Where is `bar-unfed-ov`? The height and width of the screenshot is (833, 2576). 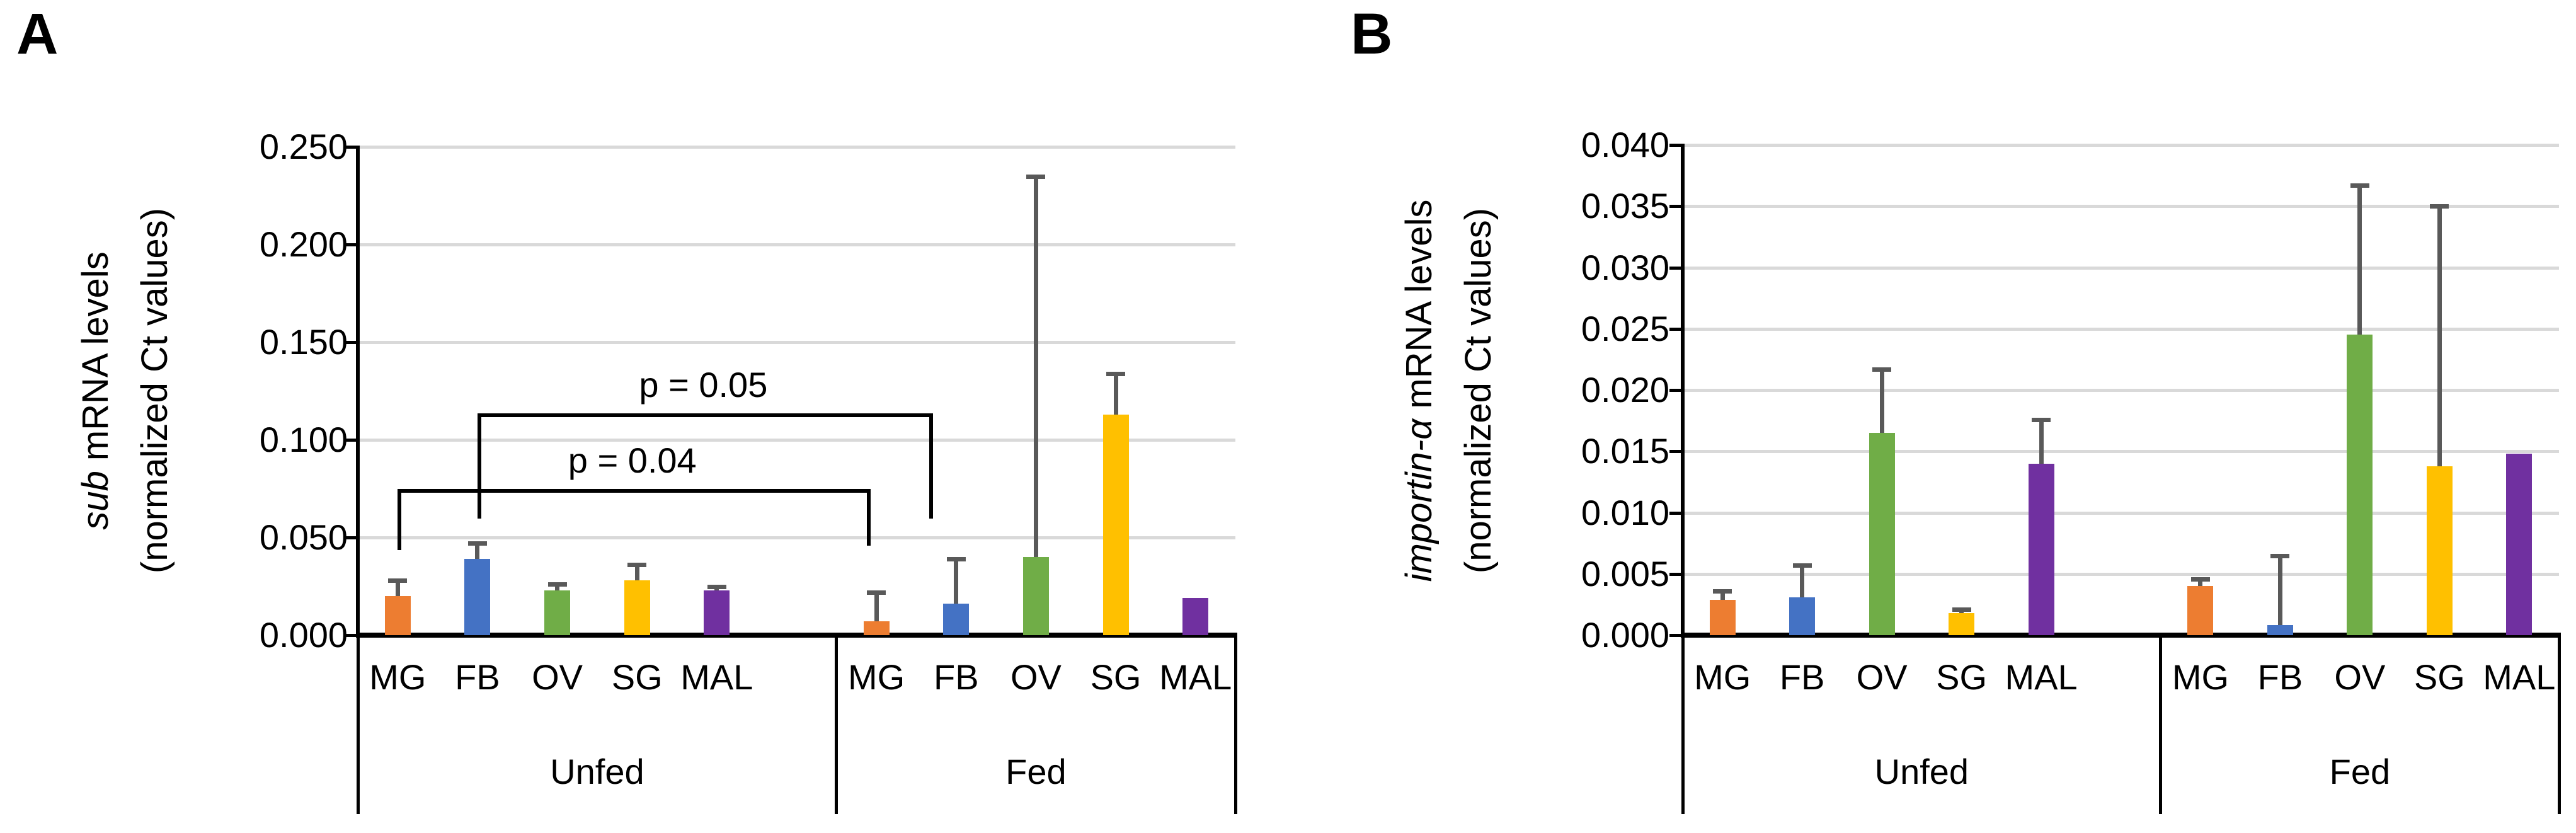
bar-unfed-ov is located at coordinates (1882, 534).